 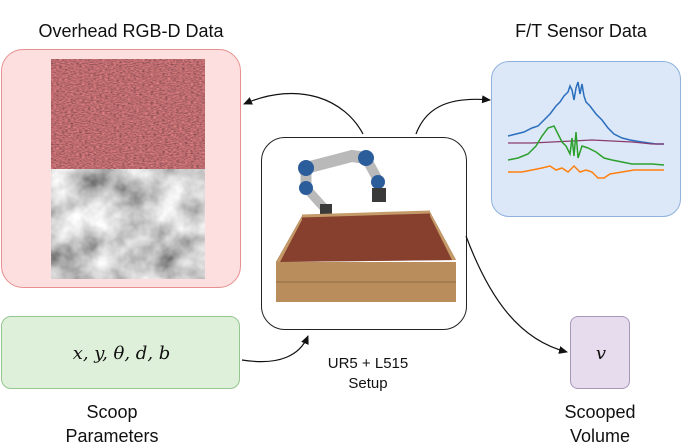 What do you see at coordinates (275, 349) in the screenshot?
I see `arrow-params-to-setup` at bounding box center [275, 349].